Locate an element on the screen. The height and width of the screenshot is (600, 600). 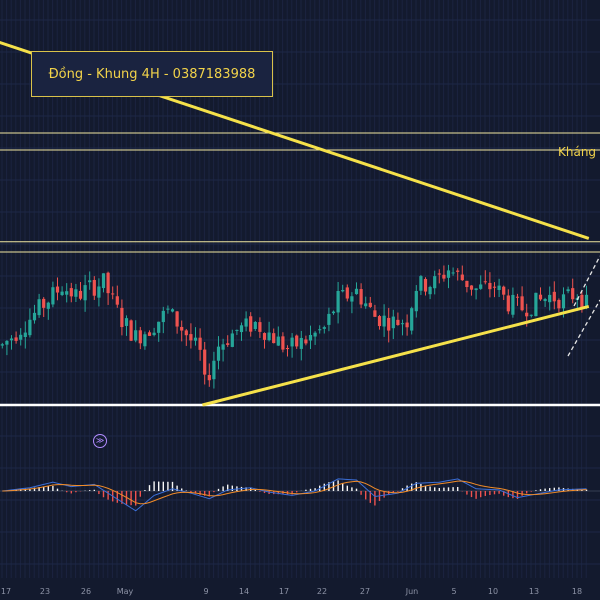
replay-icon: ≫ is located at coordinates (100, 441).